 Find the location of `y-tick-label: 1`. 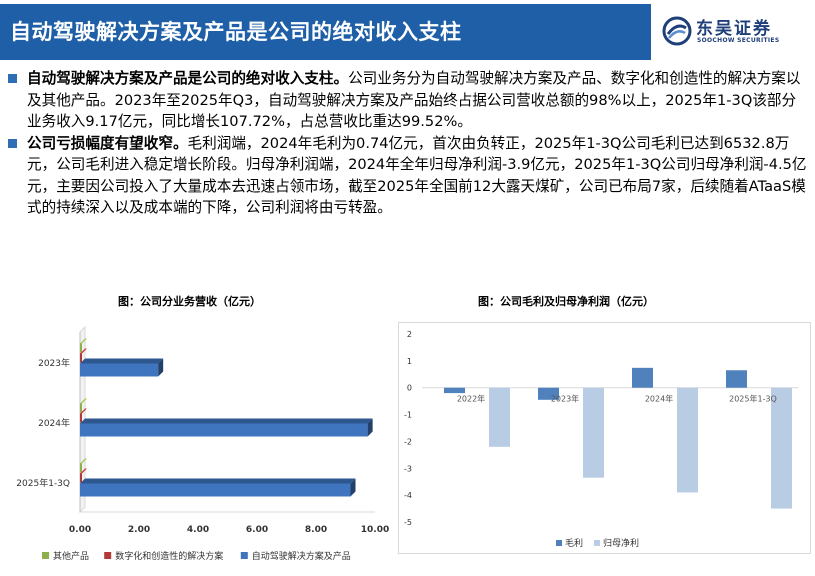

y-tick-label: 1 is located at coordinates (409, 361).